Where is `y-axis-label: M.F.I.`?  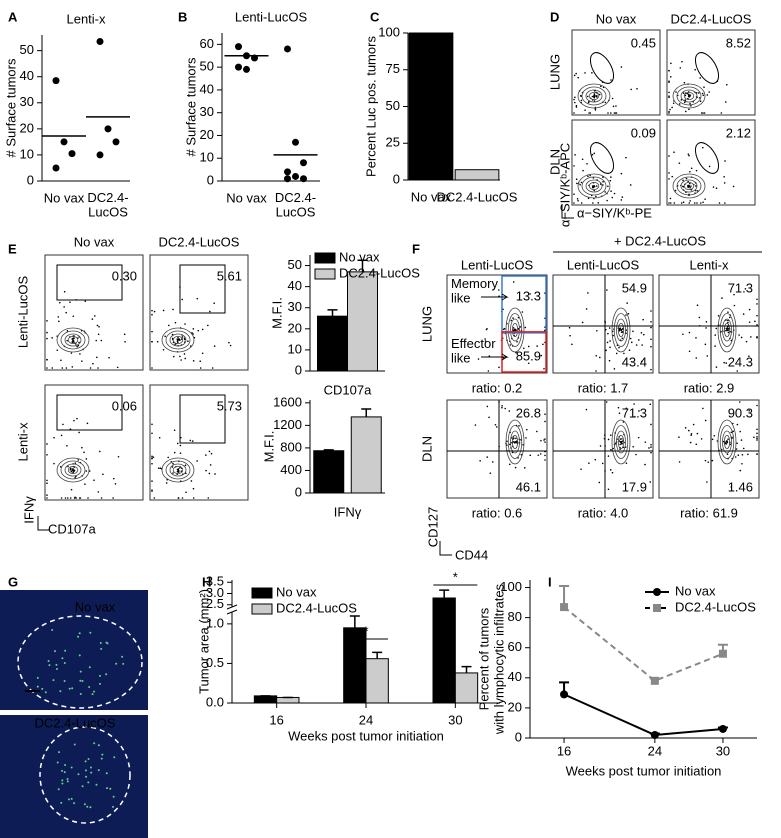 y-axis-label: M.F.I. is located at coordinates (268, 447).